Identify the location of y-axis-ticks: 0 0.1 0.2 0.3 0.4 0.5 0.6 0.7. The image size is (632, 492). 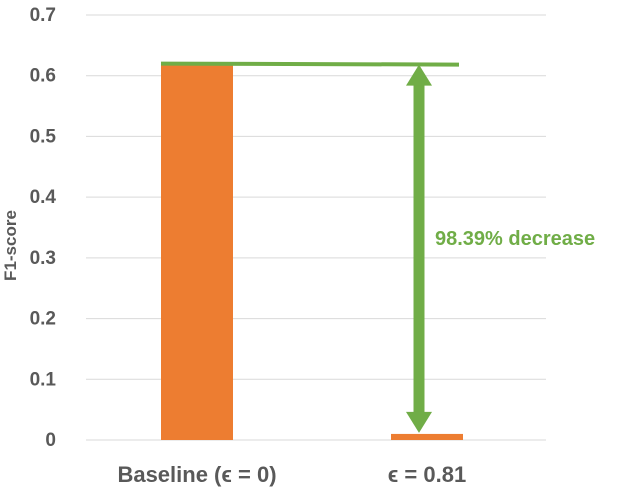
(43, 228).